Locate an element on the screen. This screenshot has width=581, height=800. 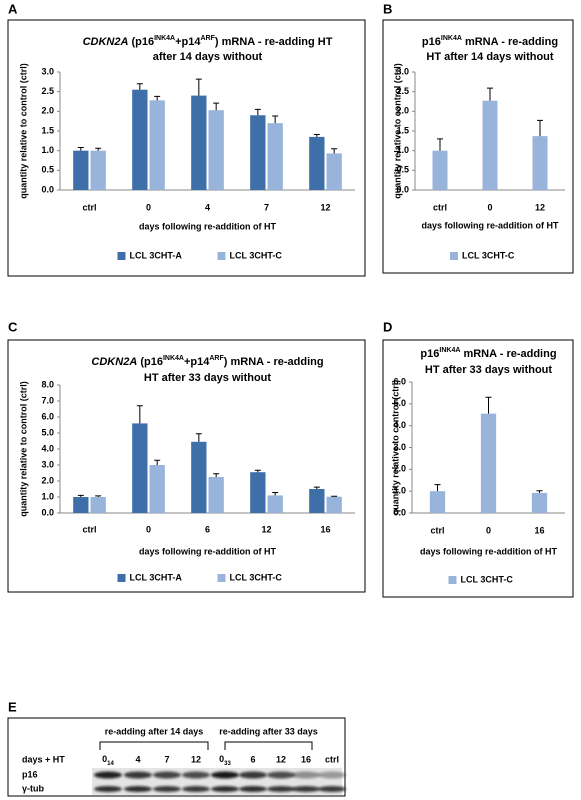
bracket is located at coordinates (154, 745).